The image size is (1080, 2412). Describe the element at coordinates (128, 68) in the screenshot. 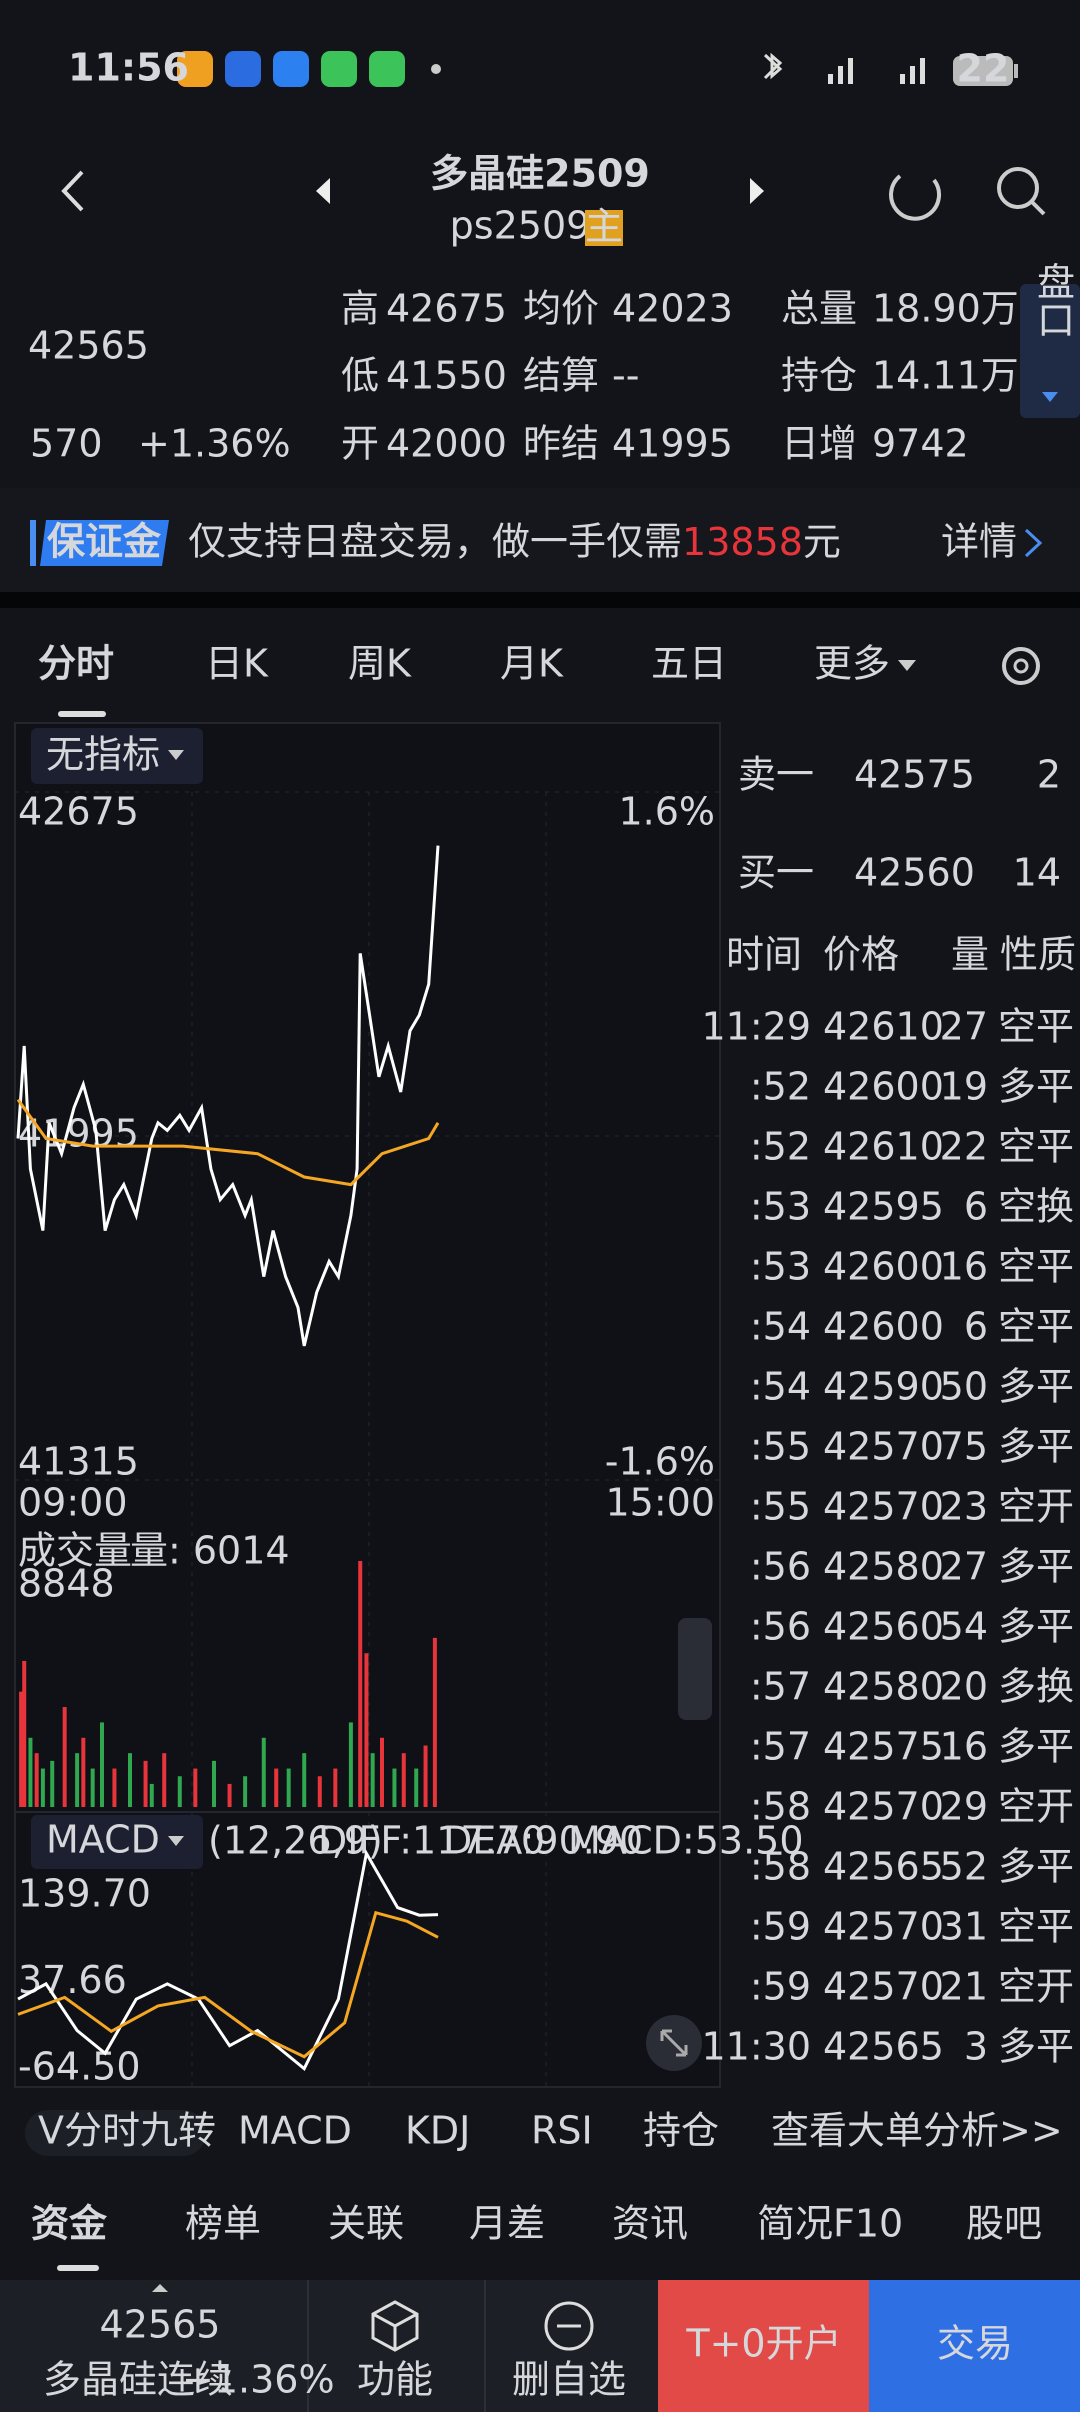

I see `status-time: 11:56` at that location.